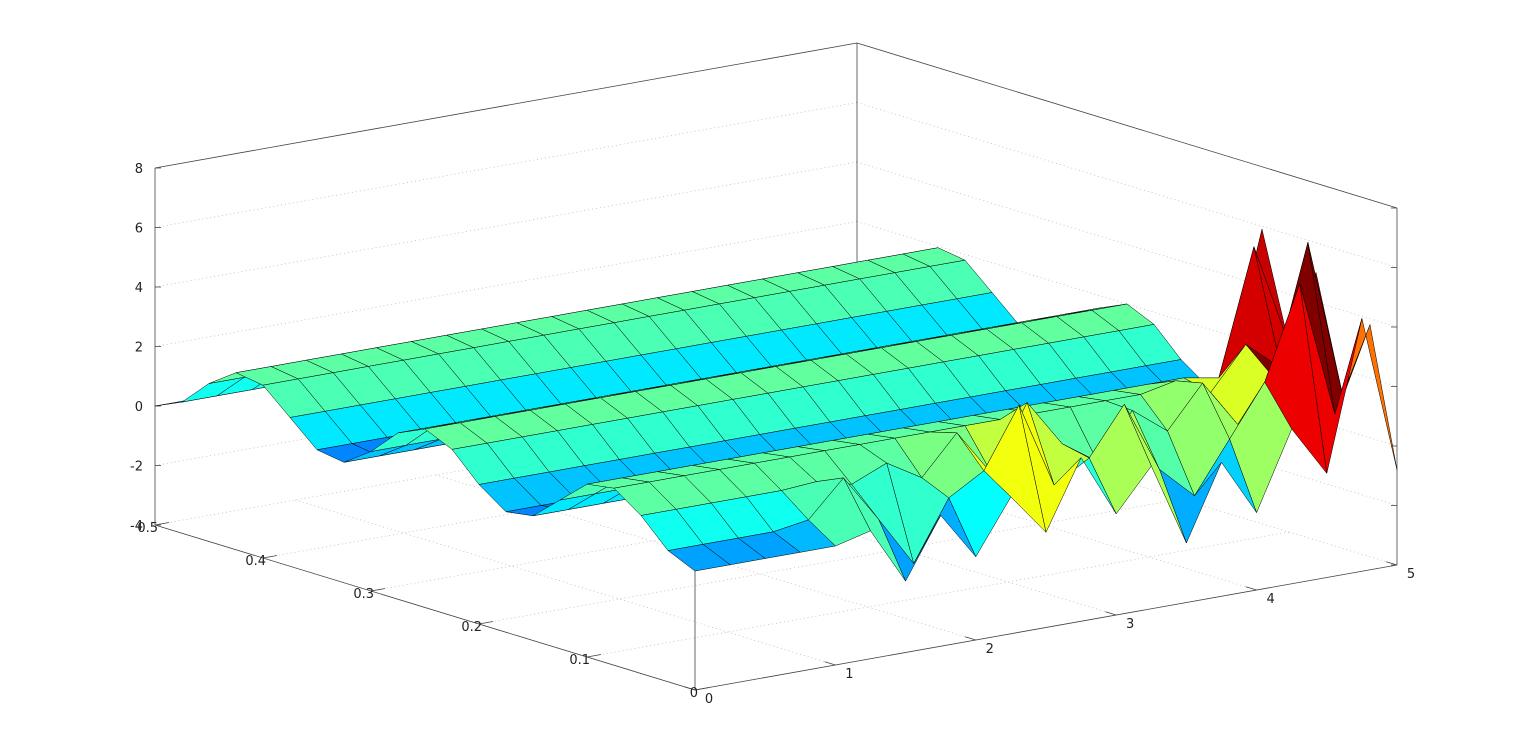 The image size is (1531, 751). I want to click on surface-facet, so click(699, 558).